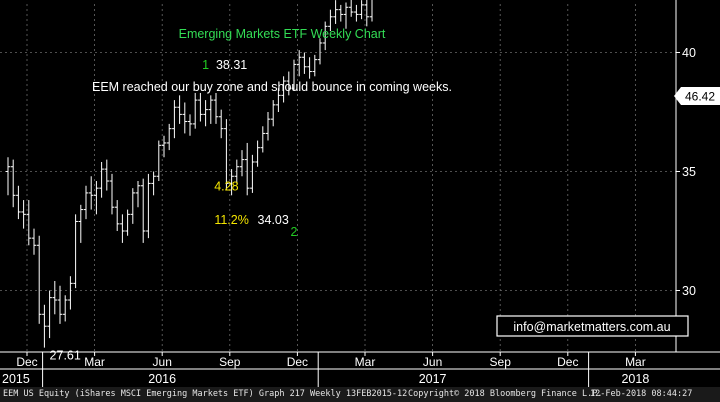  Describe the element at coordinates (689, 291) in the screenshot. I see `y-tick-30: 30` at that location.